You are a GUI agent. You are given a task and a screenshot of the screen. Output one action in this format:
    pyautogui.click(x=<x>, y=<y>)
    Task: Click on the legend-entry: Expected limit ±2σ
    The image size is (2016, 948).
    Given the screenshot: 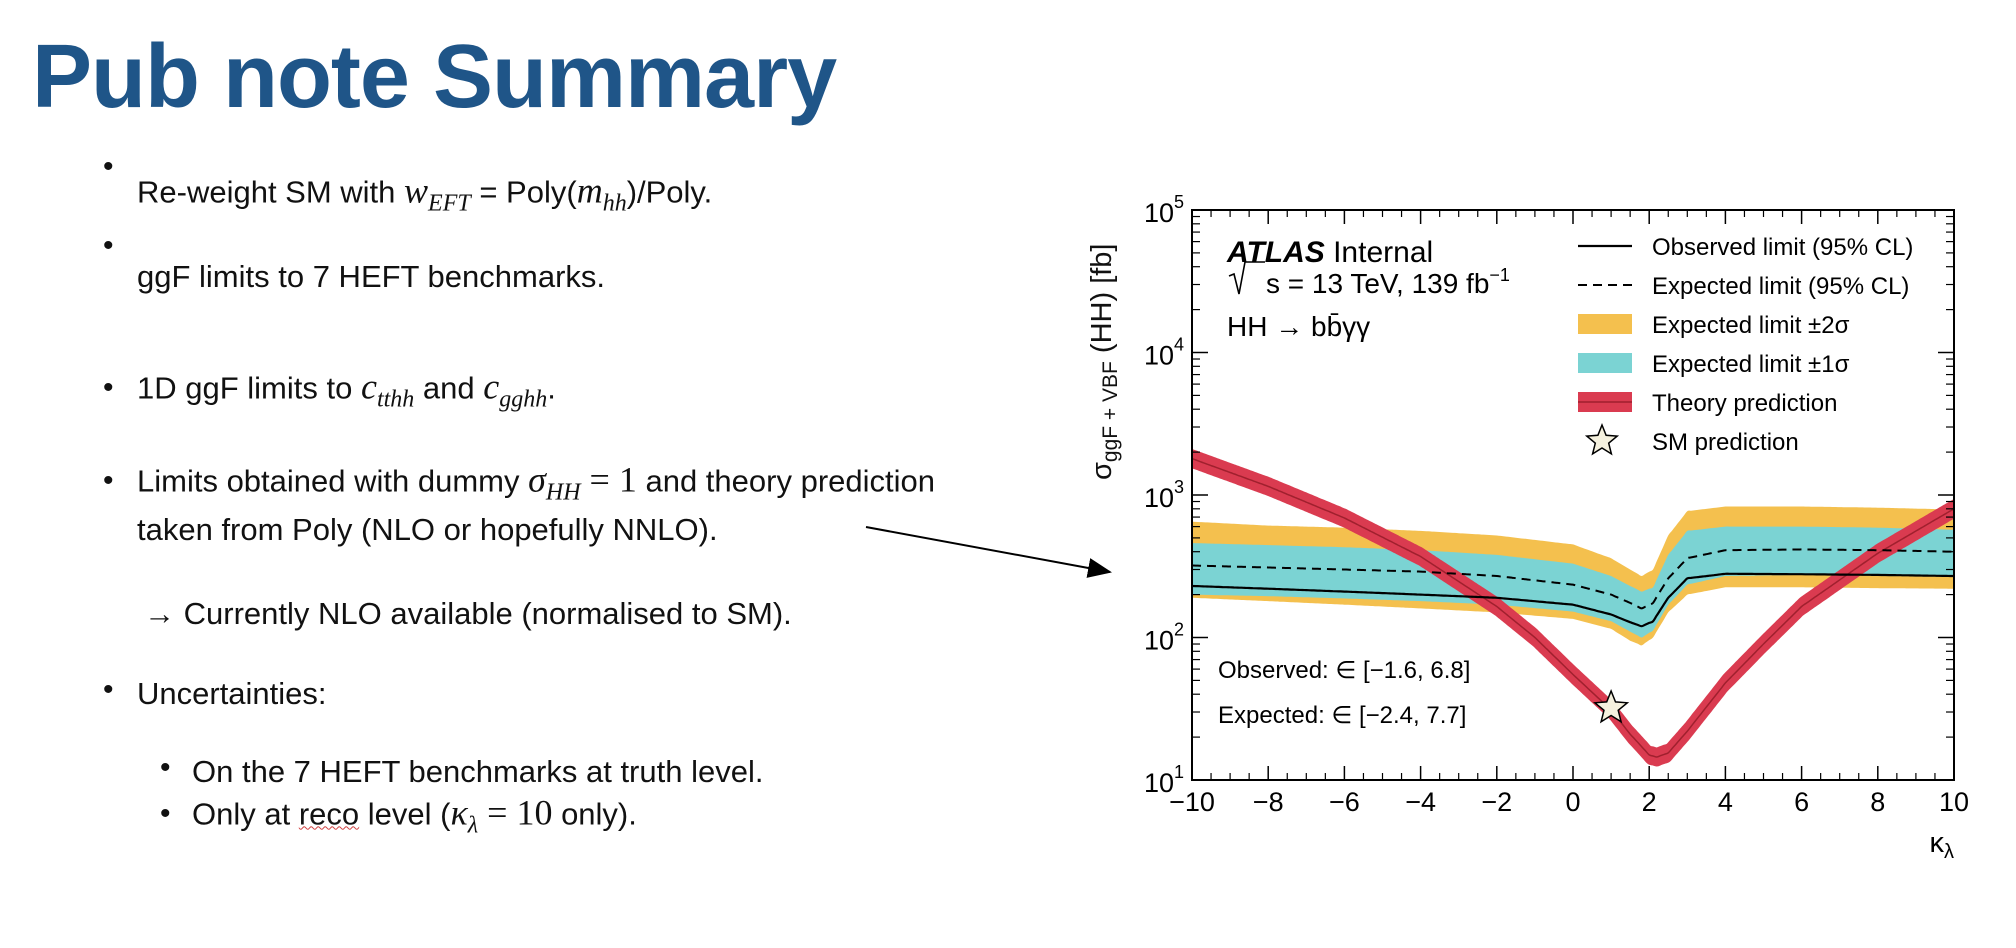 What is the action you would take?
    pyautogui.click(x=1714, y=325)
    